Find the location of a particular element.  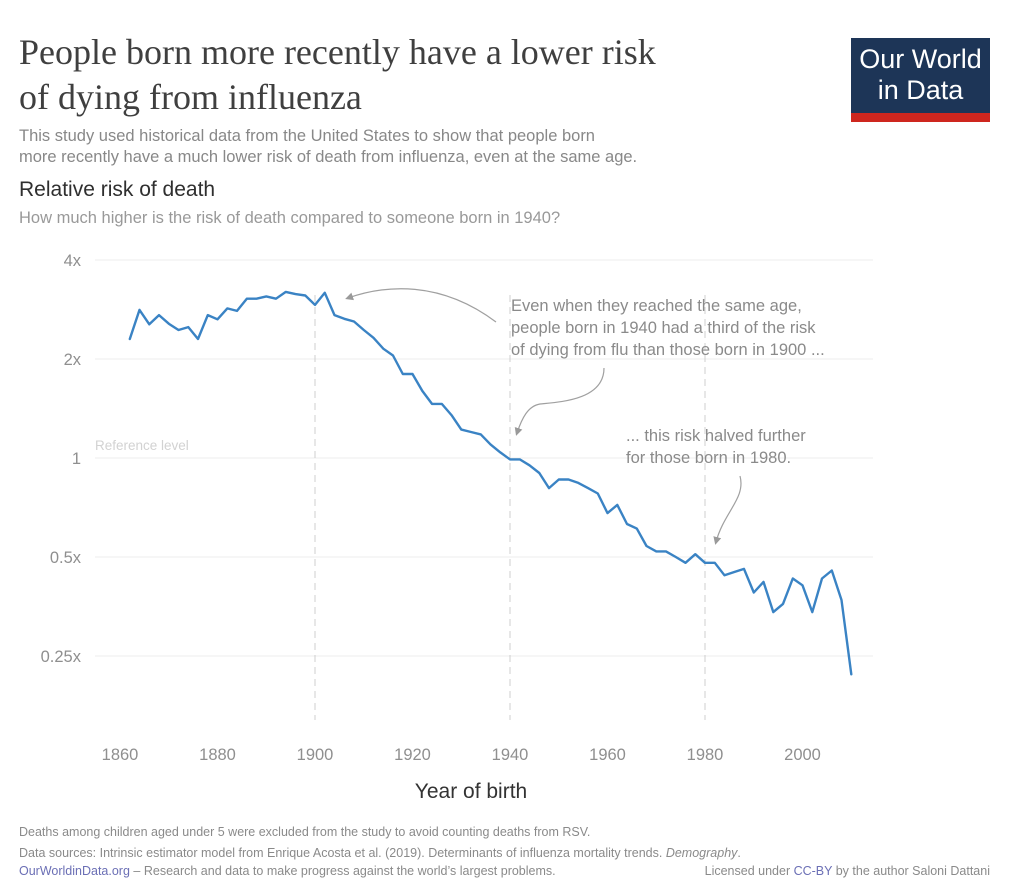

y-tick-label: 2x is located at coordinates (73, 360).